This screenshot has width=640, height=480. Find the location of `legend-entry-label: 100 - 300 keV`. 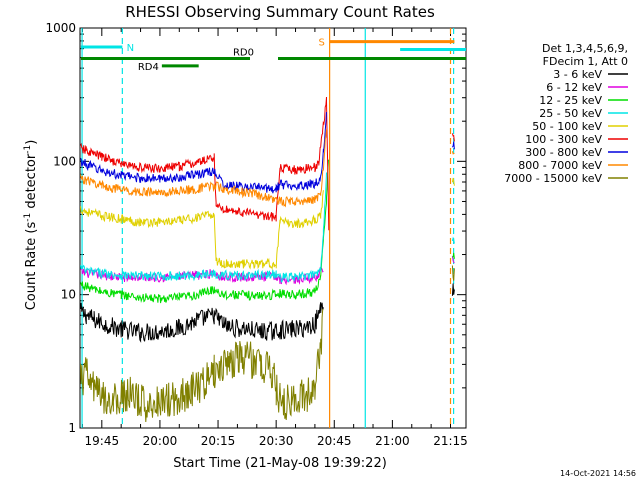

legend-entry-label: 100 - 300 keV is located at coordinates (563, 139).